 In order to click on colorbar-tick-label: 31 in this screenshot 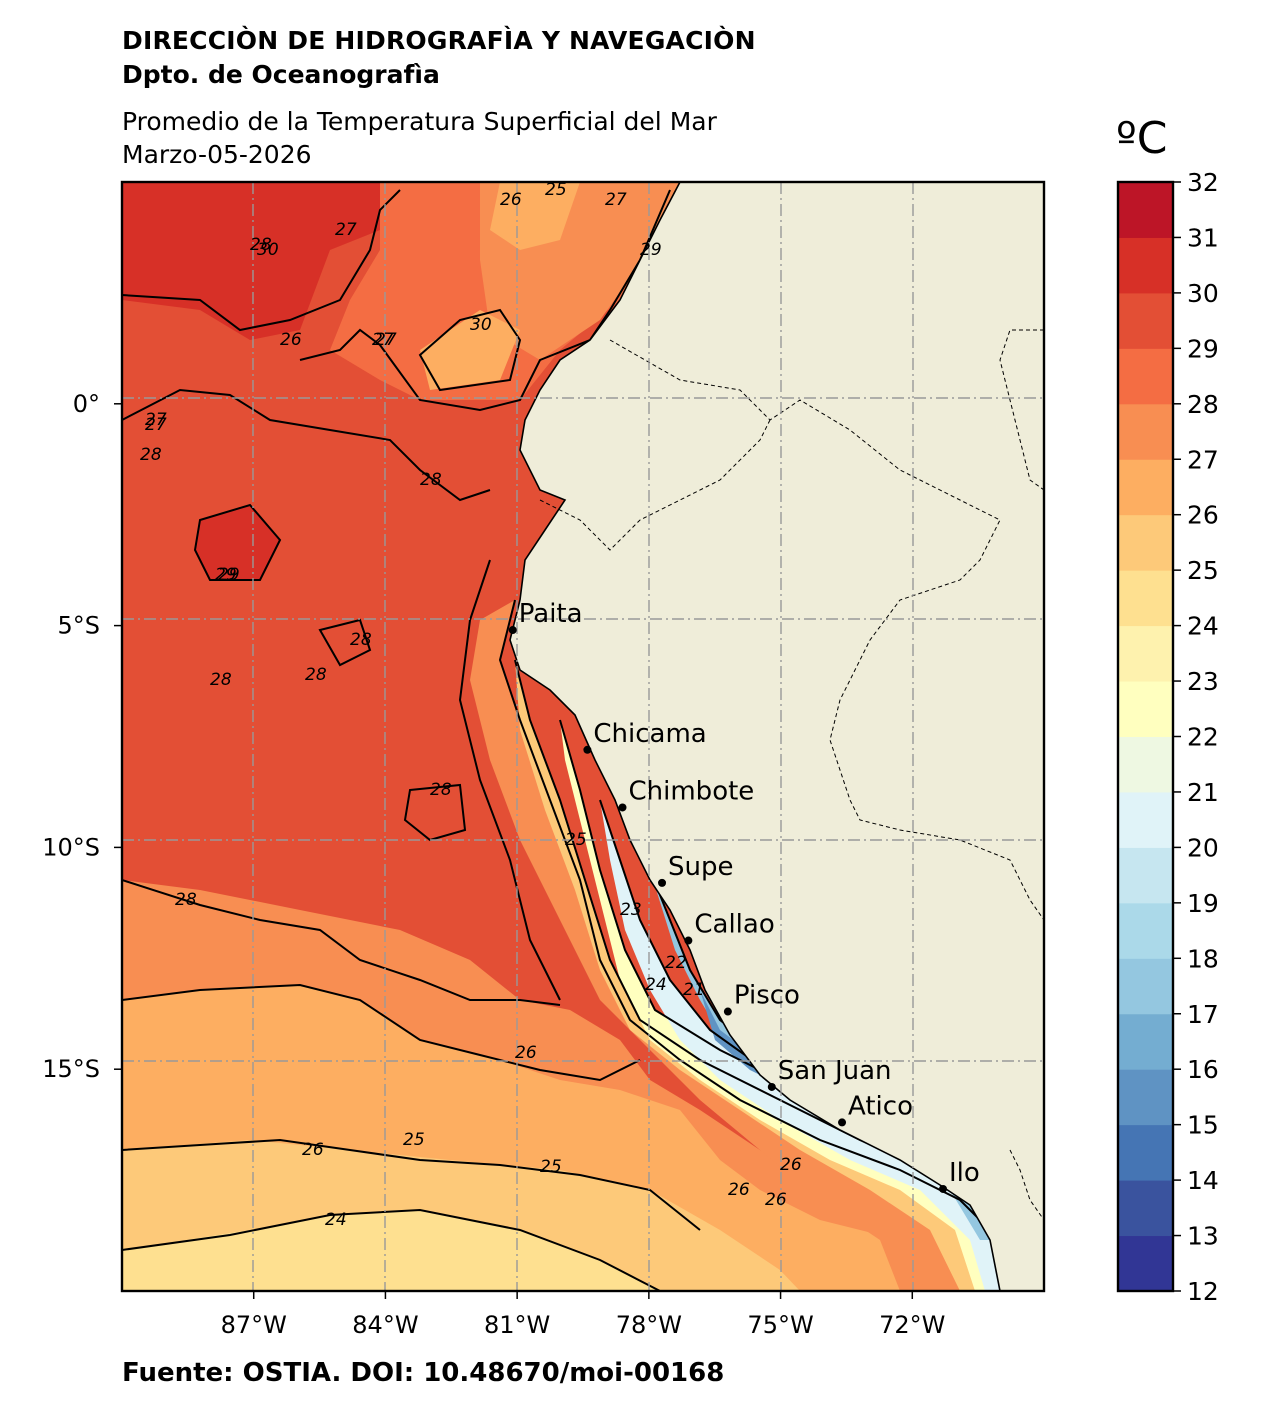, I will do `click(1203, 237)`.